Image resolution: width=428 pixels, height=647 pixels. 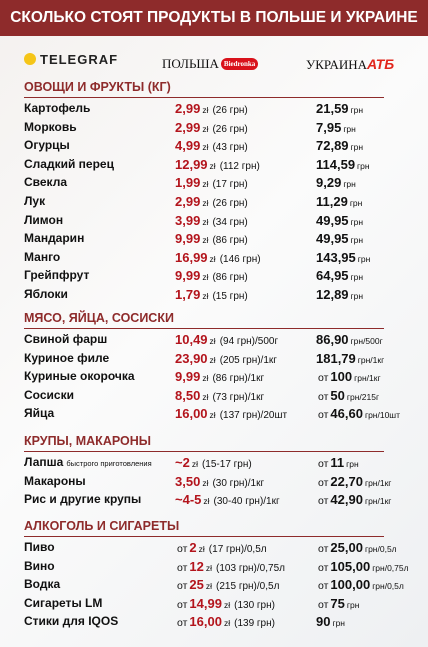 What do you see at coordinates (88, 441) in the screenshot?
I see `section-title: КРУПЫ, МАКАРОНЫ` at bounding box center [88, 441].